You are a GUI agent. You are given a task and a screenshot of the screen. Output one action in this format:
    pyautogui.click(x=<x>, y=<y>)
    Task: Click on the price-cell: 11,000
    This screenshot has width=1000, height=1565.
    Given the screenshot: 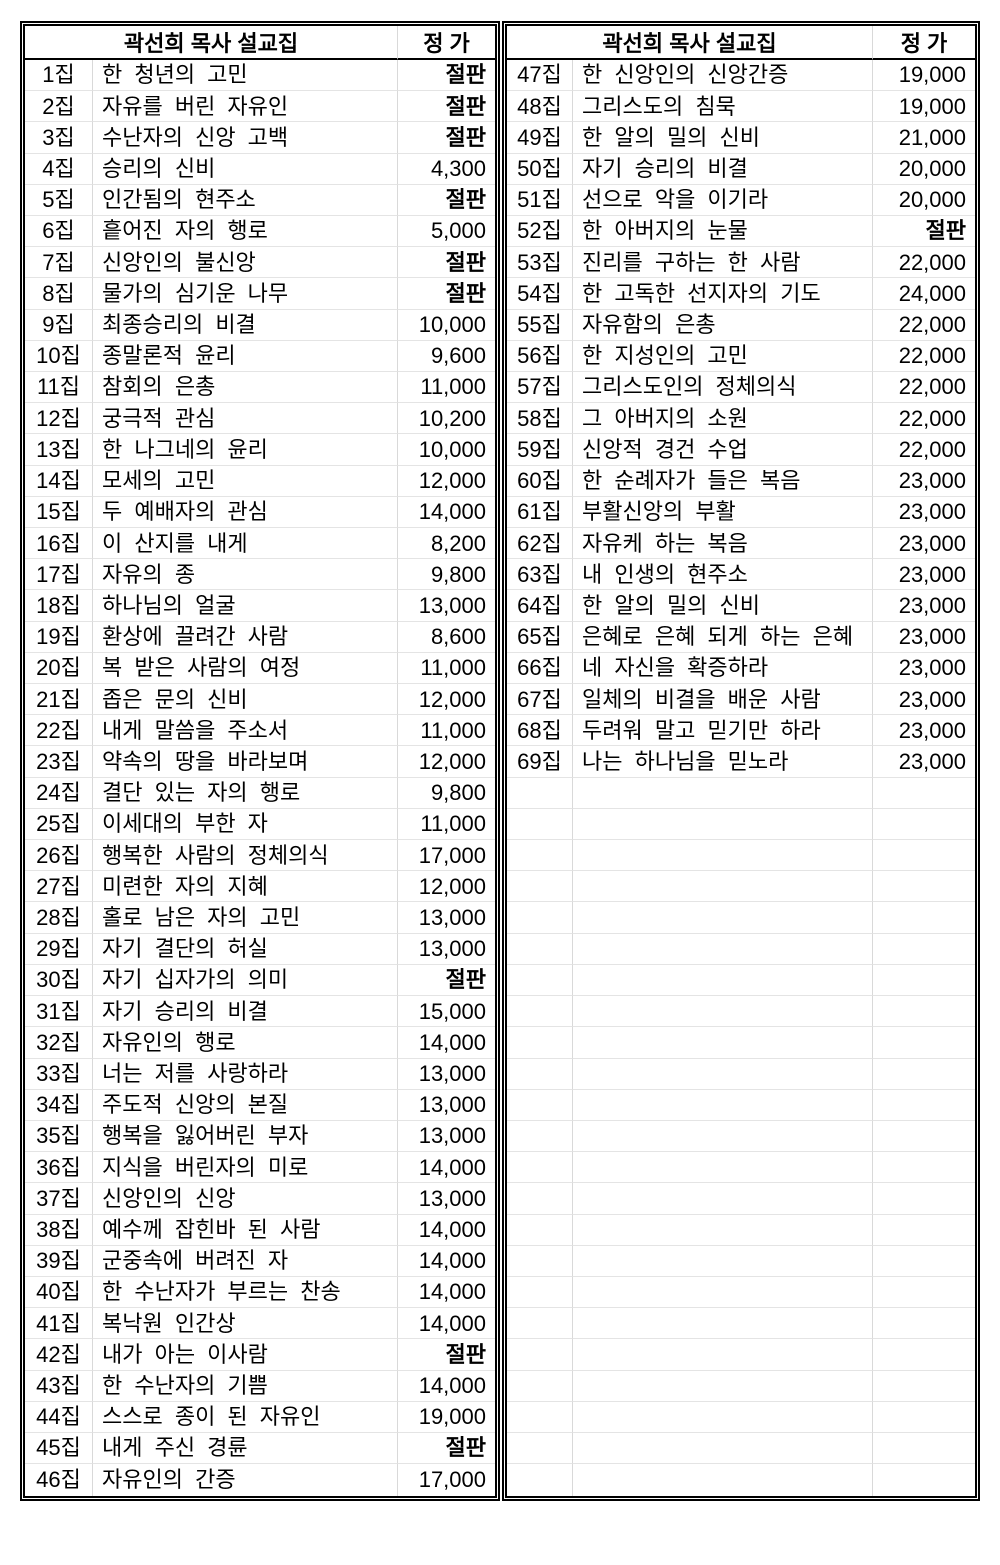 What is the action you would take?
    pyautogui.click(x=446, y=388)
    